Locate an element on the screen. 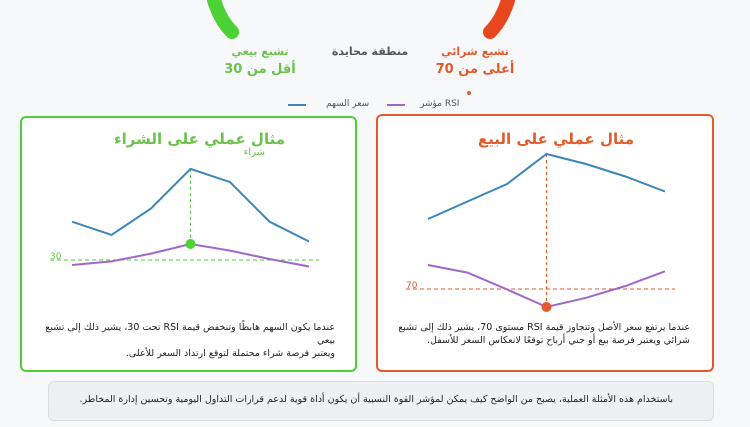  sell-chart is located at coordinates (540, 232).